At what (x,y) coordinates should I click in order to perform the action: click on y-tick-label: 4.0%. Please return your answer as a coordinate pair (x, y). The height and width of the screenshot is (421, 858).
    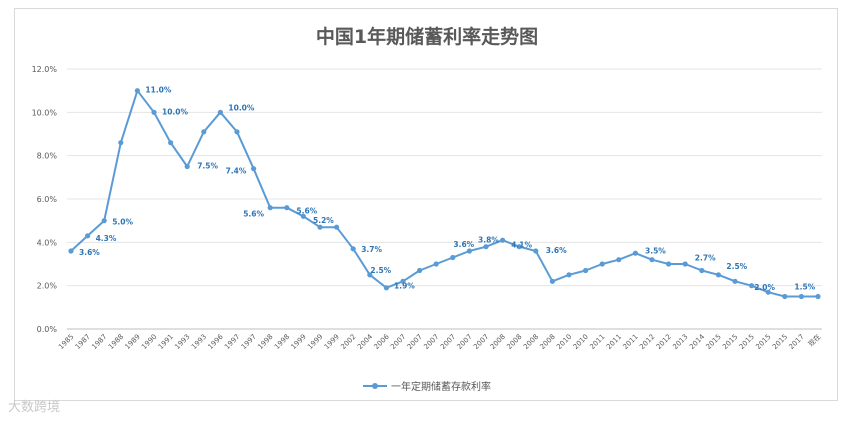
    Looking at the image, I should click on (47, 242).